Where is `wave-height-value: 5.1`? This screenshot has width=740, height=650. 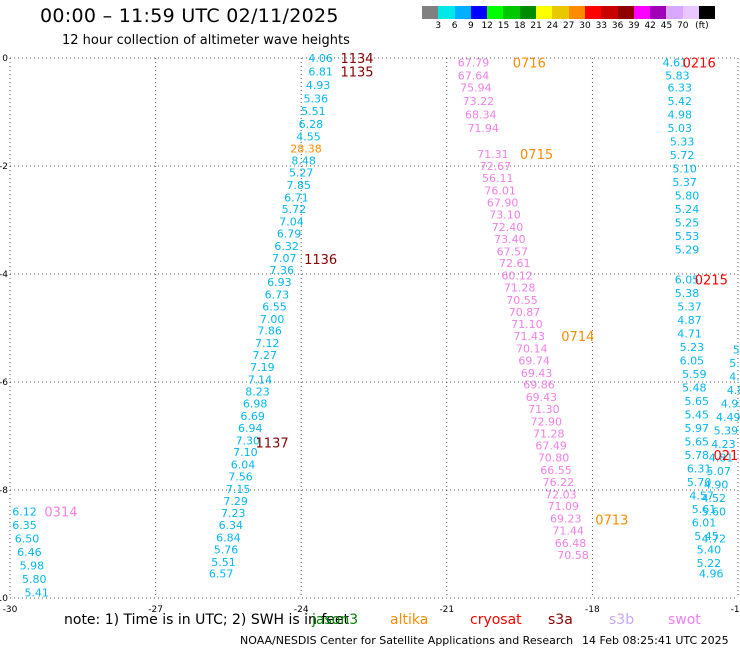 wave-height-value: 5.1 is located at coordinates (734, 363).